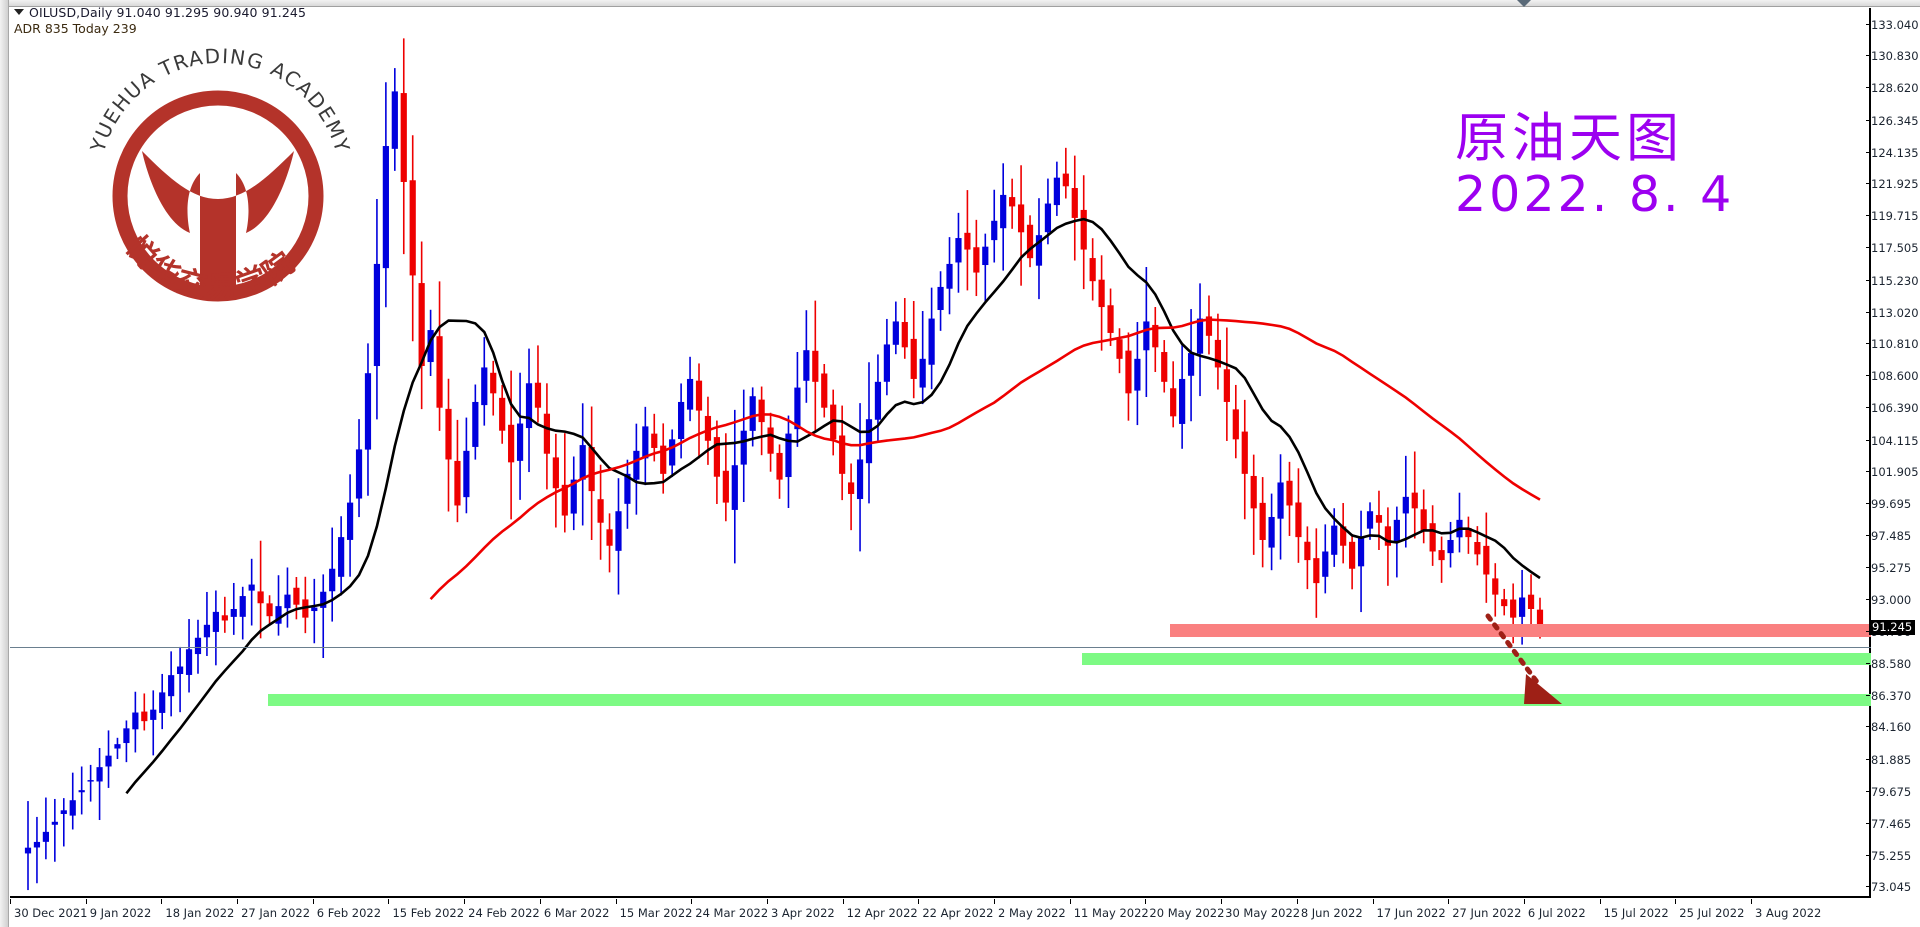  What do you see at coordinates (1888, 567) in the screenshot?
I see `price-tick: 95.275` at bounding box center [1888, 567].